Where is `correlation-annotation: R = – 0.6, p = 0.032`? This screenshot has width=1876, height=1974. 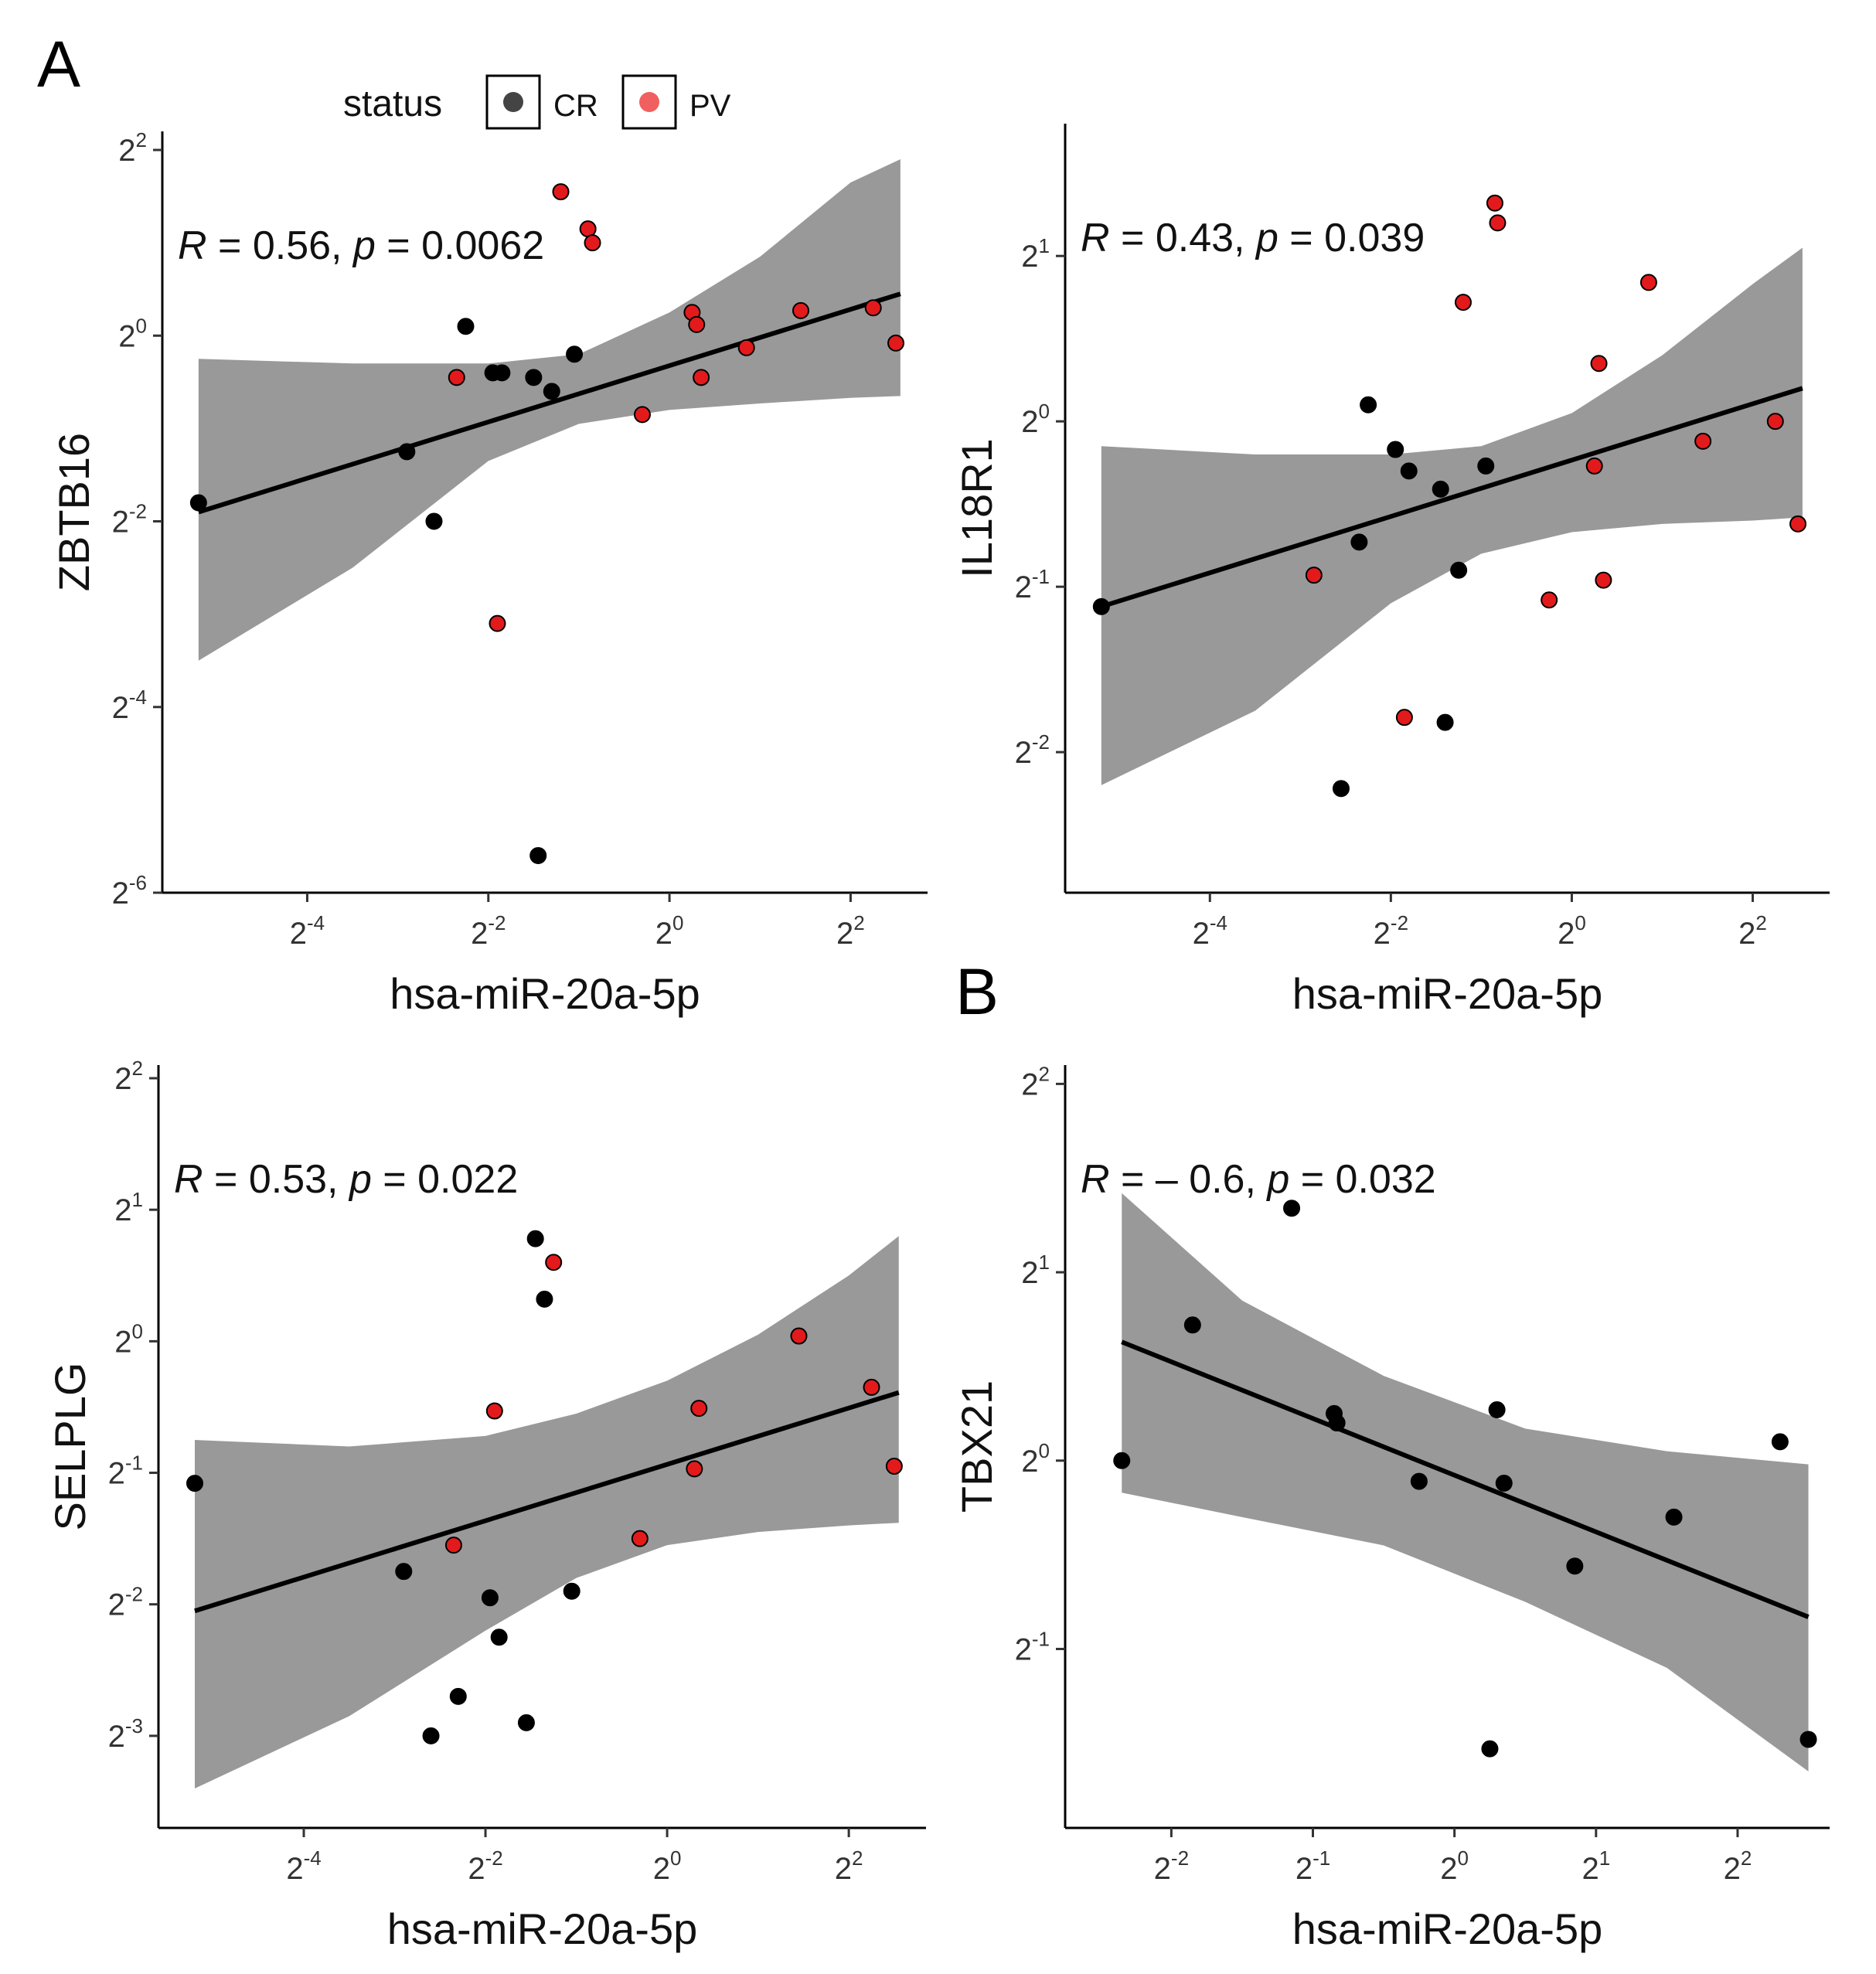
correlation-annotation: R = – 0.6, p = 0.032 is located at coordinates (1258, 1179).